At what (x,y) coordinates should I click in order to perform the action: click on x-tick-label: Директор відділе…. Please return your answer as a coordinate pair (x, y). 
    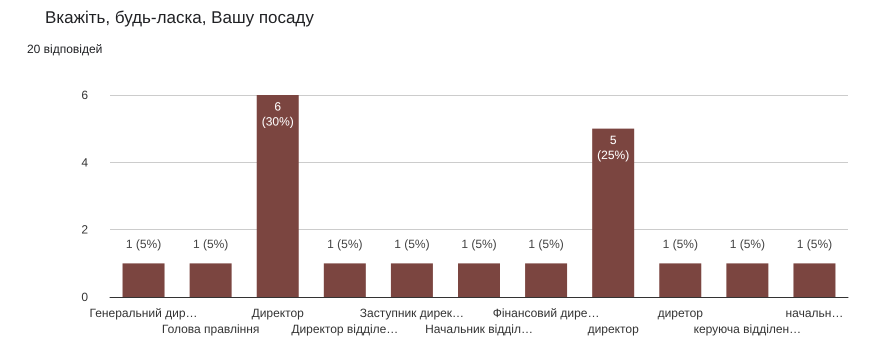
    Looking at the image, I should click on (344, 329).